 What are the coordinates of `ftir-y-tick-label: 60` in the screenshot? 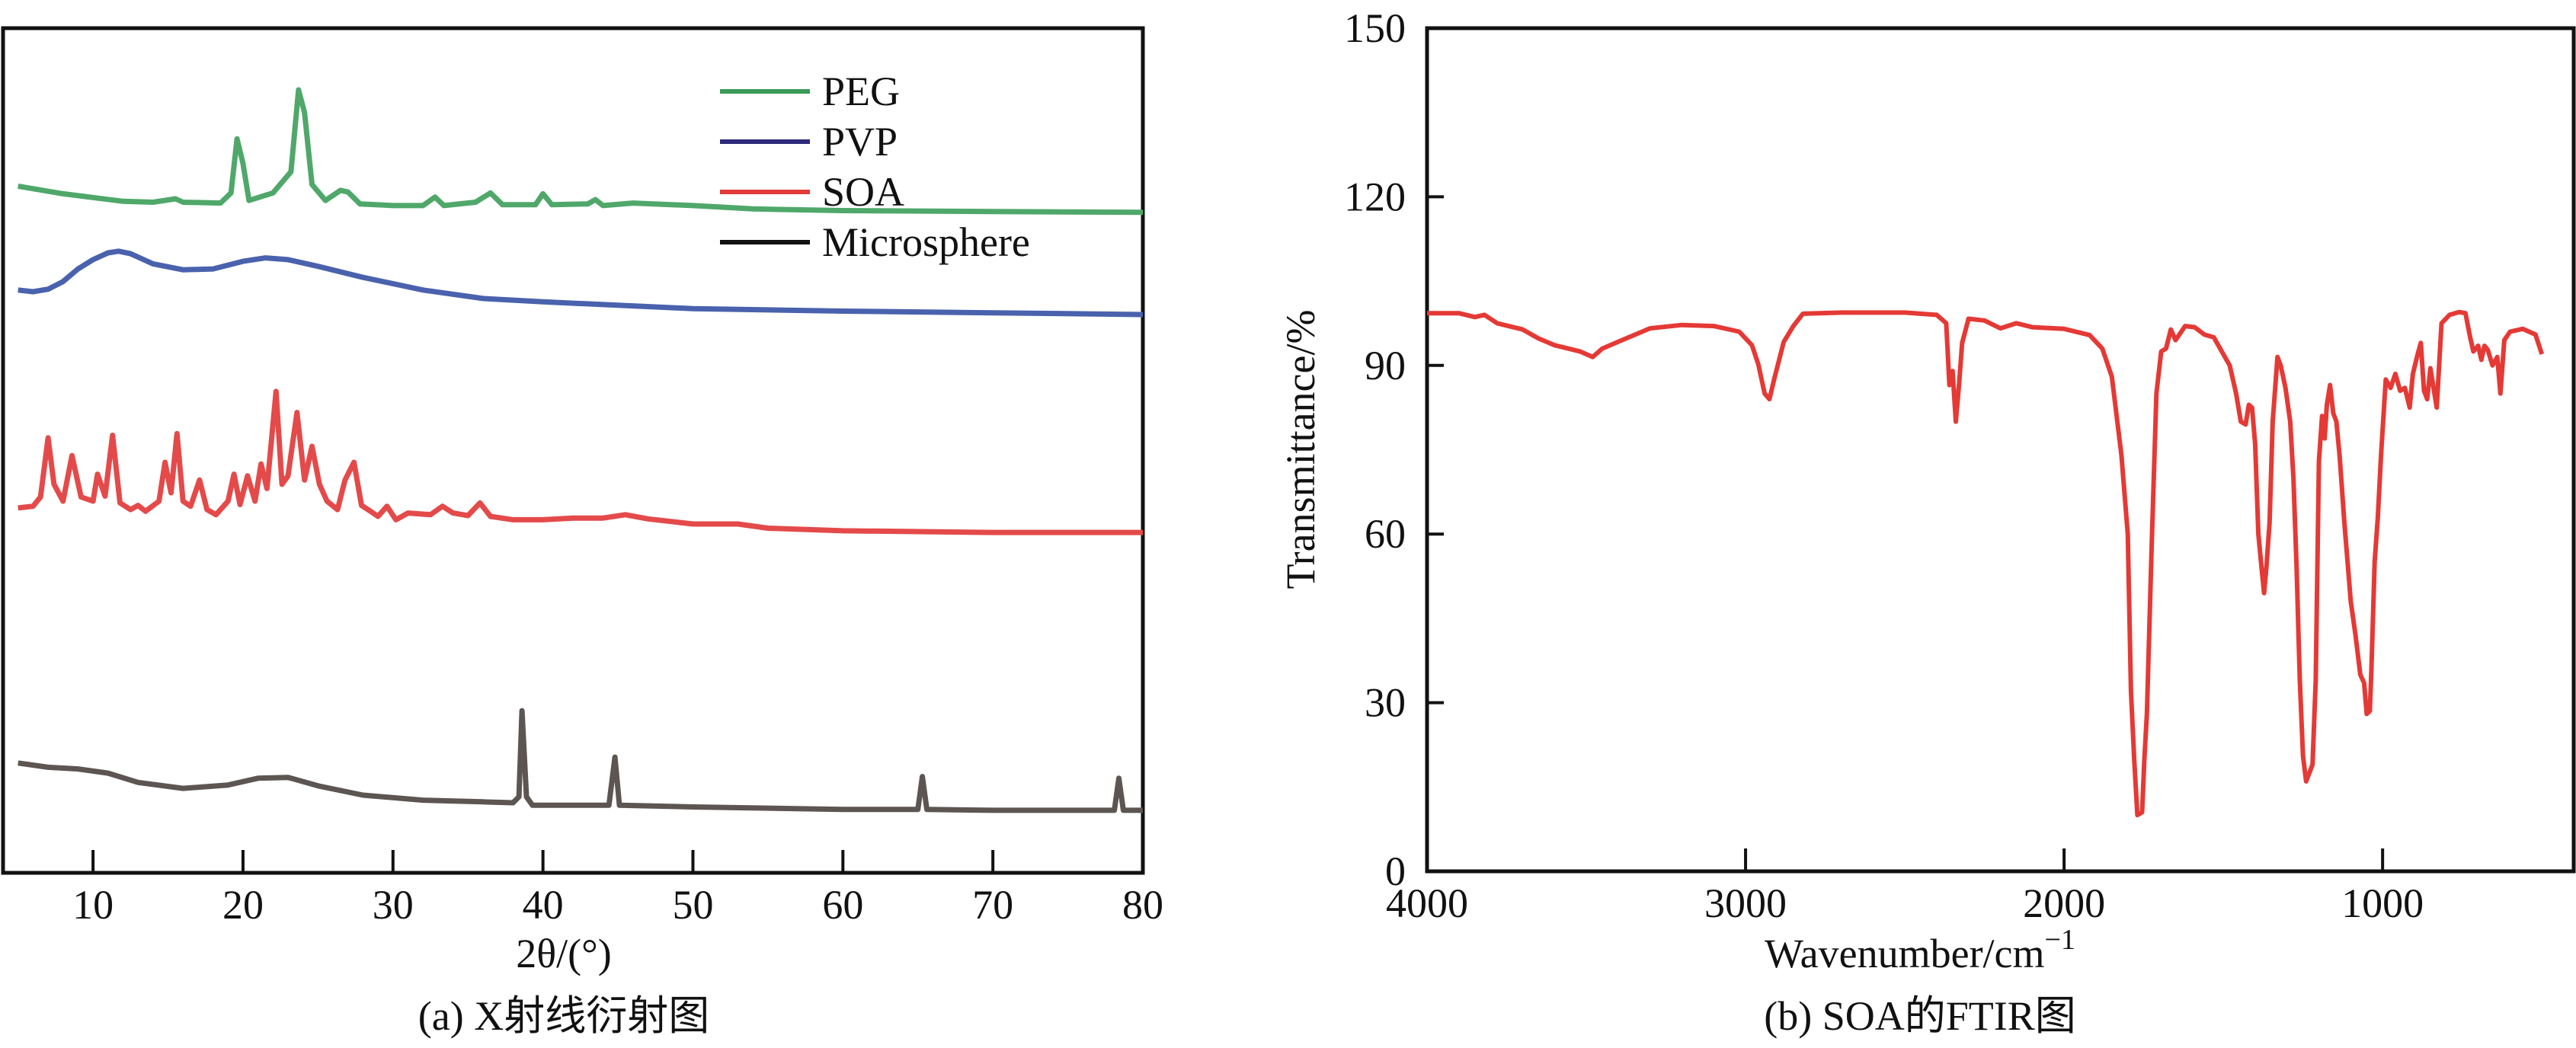 It's located at (1385, 534).